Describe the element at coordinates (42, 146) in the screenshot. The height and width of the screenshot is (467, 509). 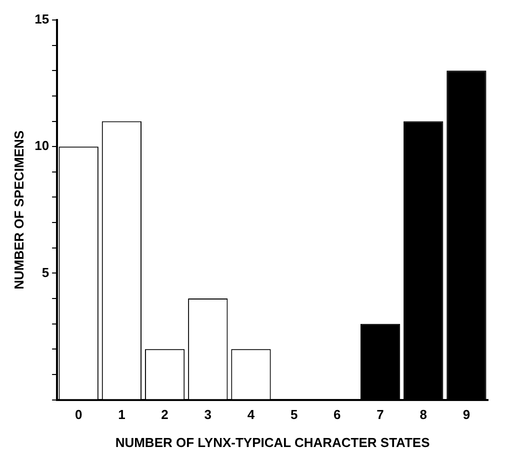
I see `y-tick-label: 10` at that location.